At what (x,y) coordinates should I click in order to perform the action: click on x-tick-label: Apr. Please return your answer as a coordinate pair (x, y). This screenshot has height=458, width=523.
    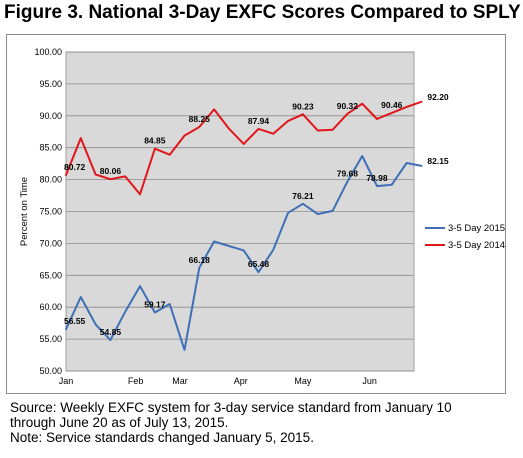
    Looking at the image, I should click on (241, 381).